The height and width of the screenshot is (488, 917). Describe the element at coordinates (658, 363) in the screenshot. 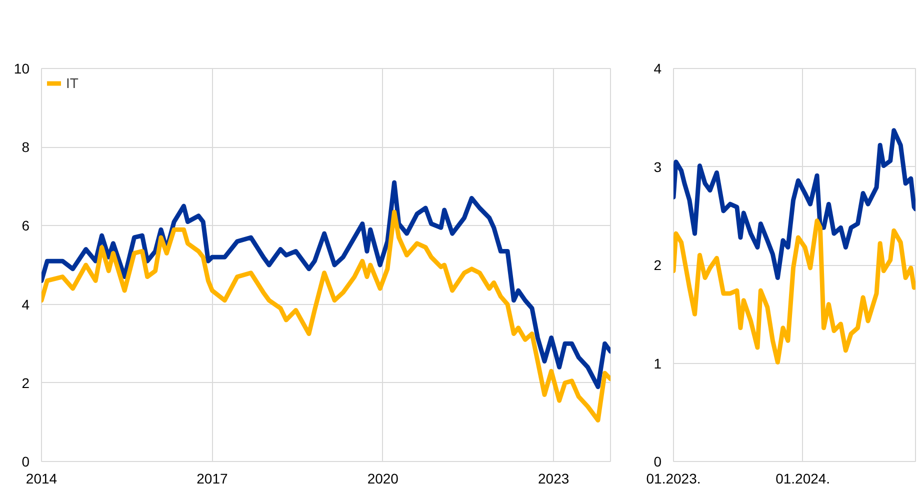

I see `y-tick-label: 1` at that location.